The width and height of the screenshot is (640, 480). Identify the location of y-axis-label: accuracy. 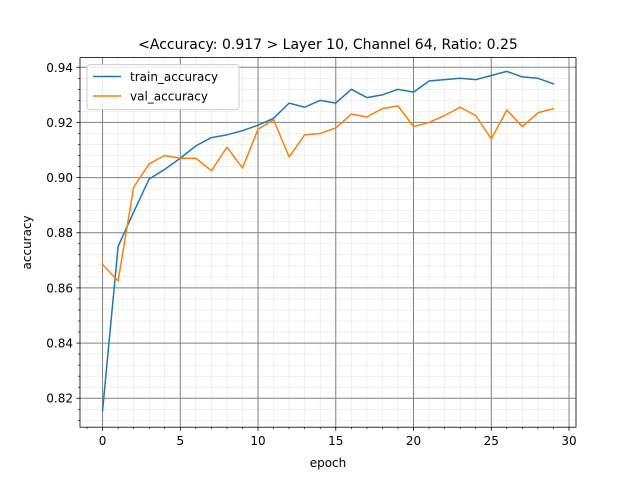
(27, 242).